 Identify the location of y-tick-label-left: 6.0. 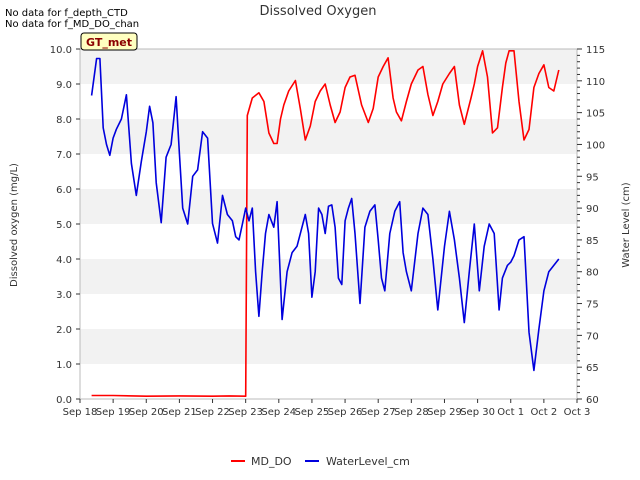
(64, 190).